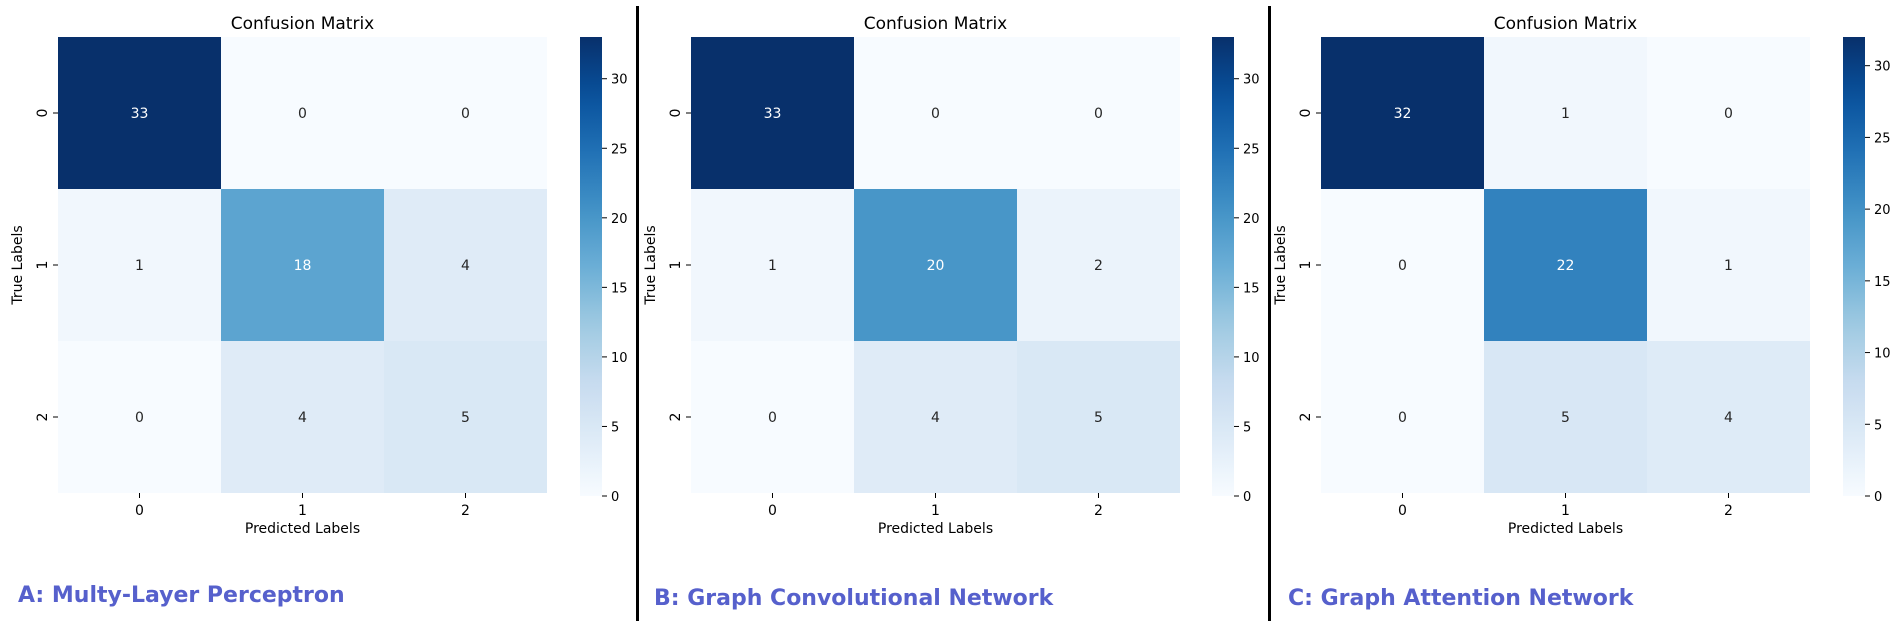 This screenshot has height=631, width=1902. I want to click on panel-caption-c: C: Graph Attention Network, so click(1461, 598).